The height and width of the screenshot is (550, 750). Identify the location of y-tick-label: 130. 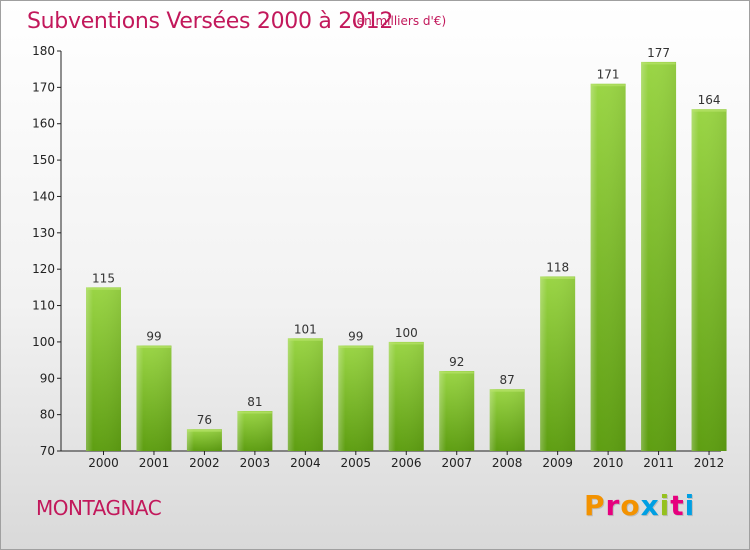
(43, 233).